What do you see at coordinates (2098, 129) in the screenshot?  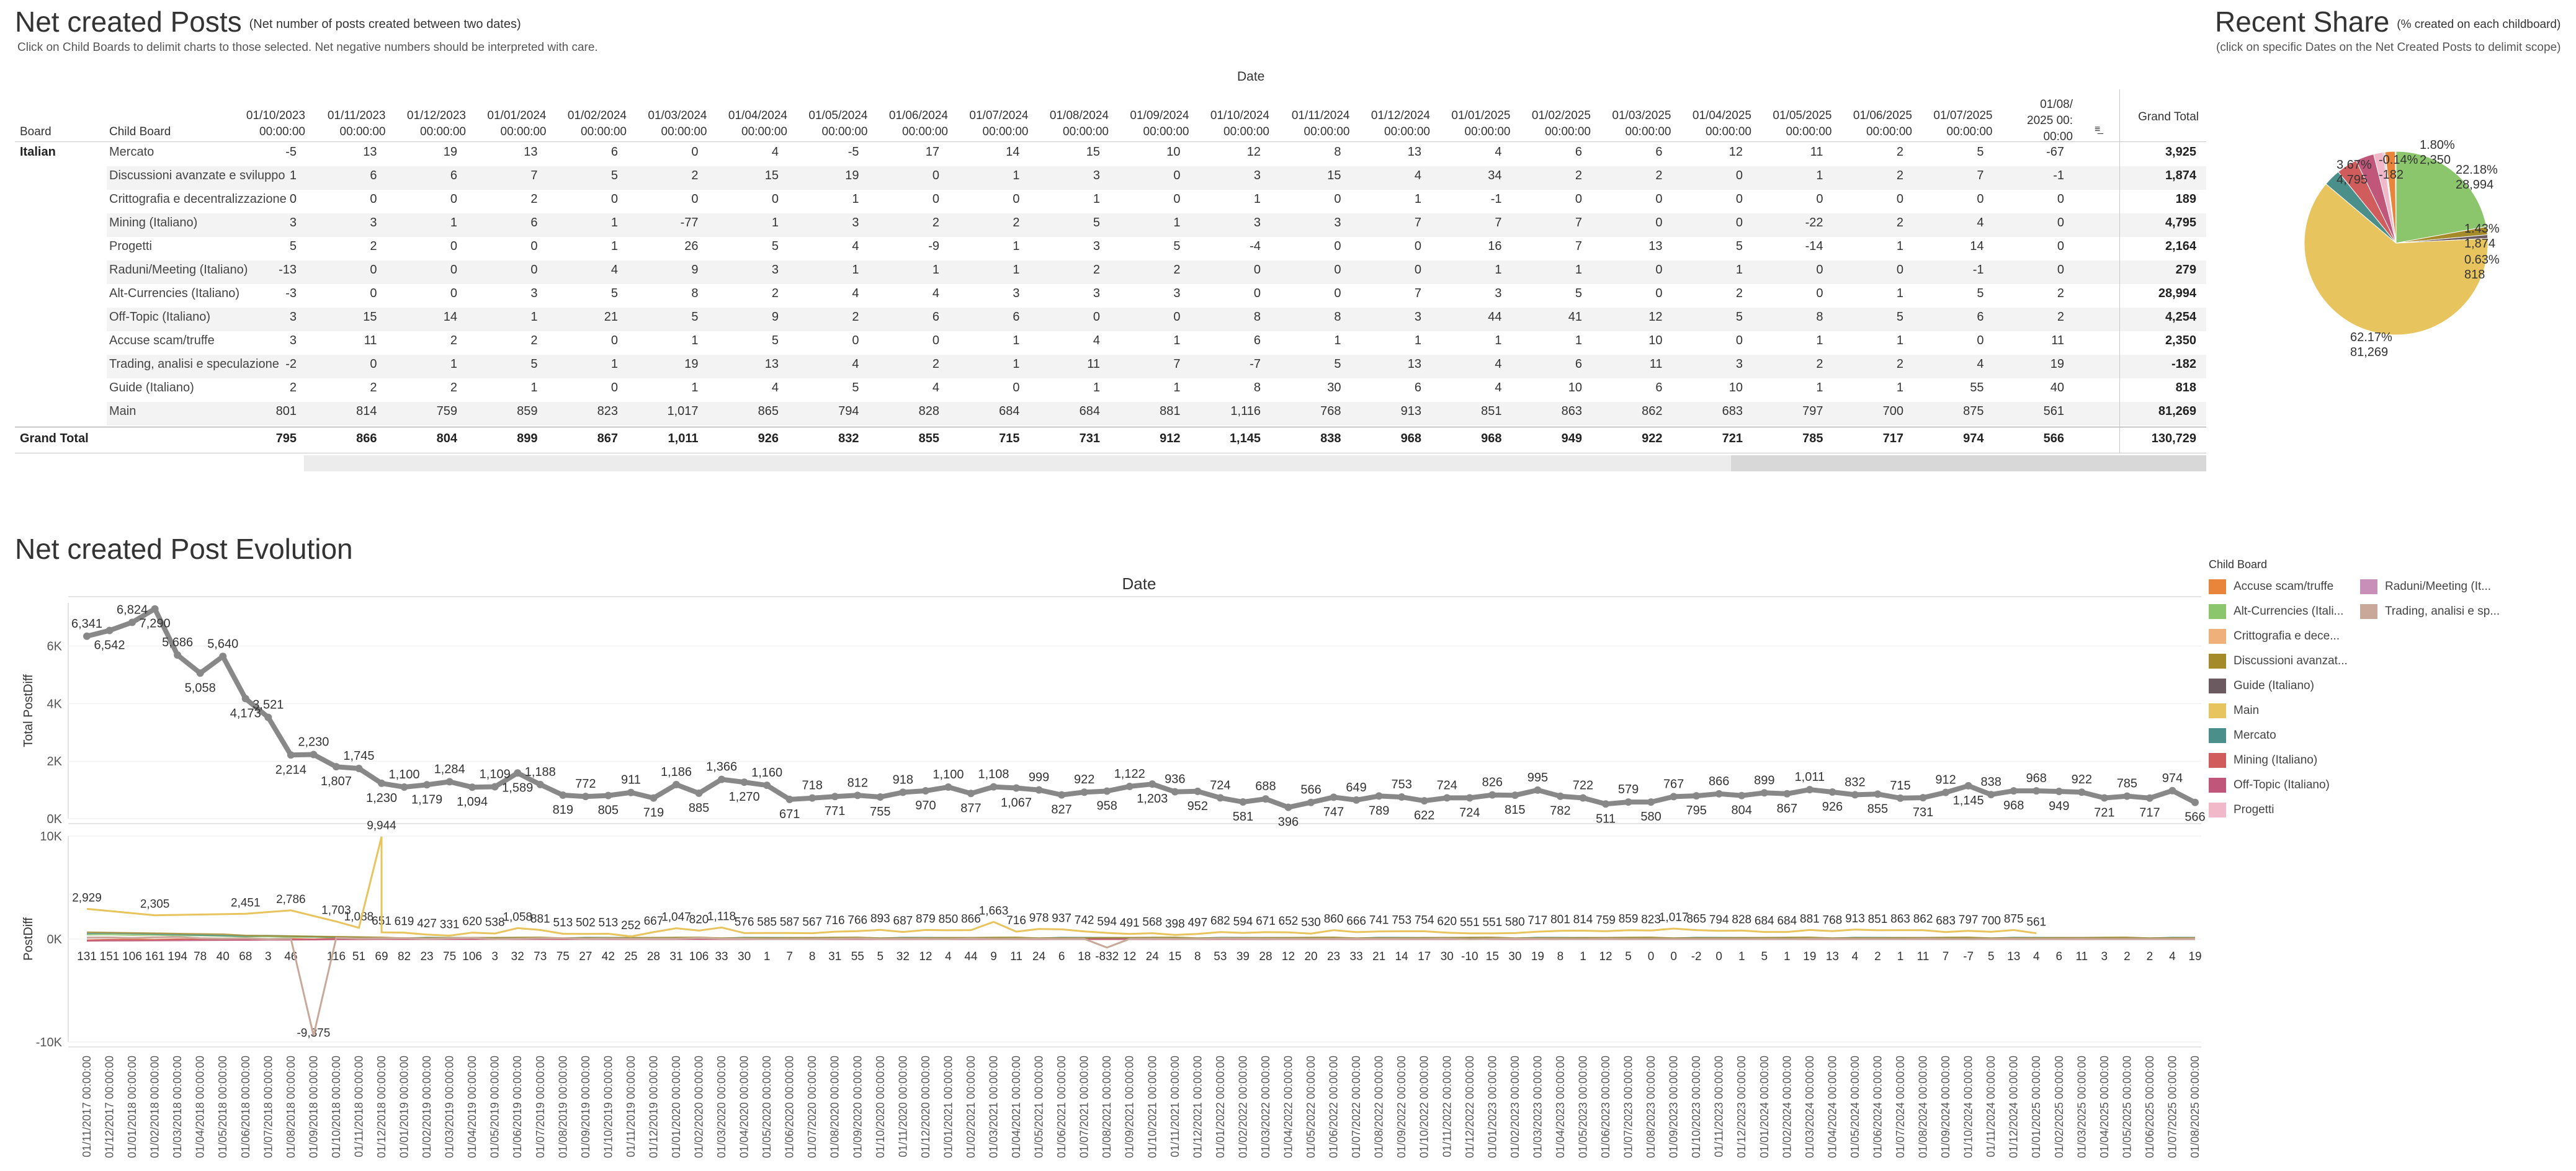 I see `sort-icon: ≡̲` at bounding box center [2098, 129].